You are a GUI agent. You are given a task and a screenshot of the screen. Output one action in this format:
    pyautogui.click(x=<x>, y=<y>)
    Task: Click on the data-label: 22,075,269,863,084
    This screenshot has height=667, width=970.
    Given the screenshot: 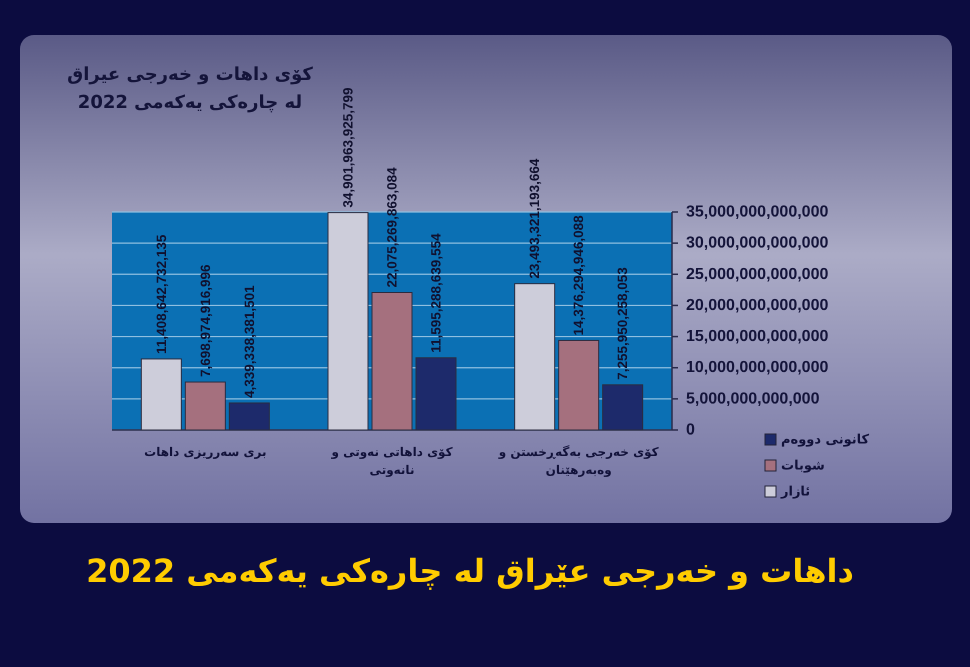 What is the action you would take?
    pyautogui.click(x=392, y=227)
    